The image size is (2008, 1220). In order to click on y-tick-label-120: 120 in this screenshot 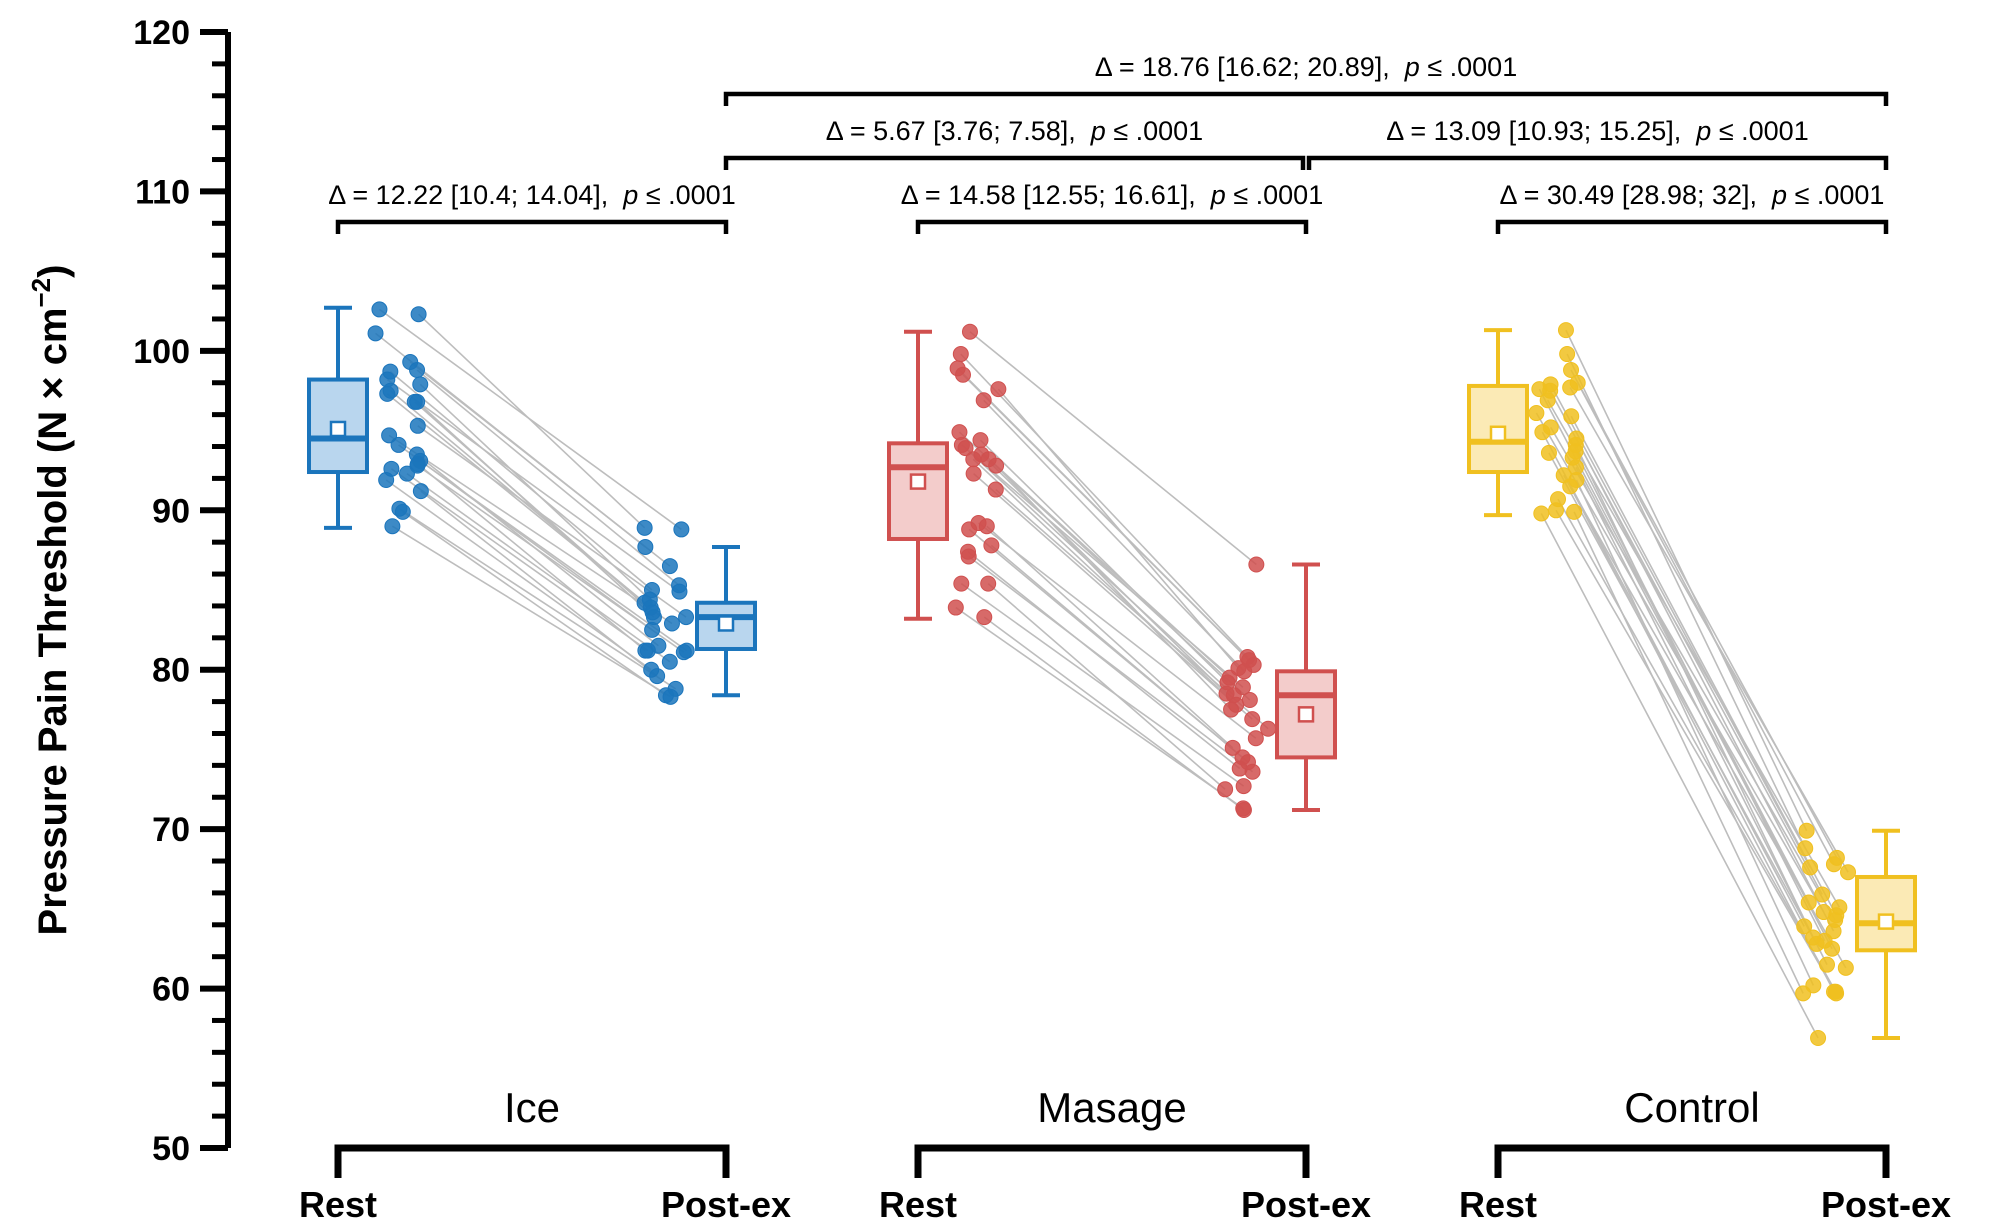, I will do `click(161, 33)`.